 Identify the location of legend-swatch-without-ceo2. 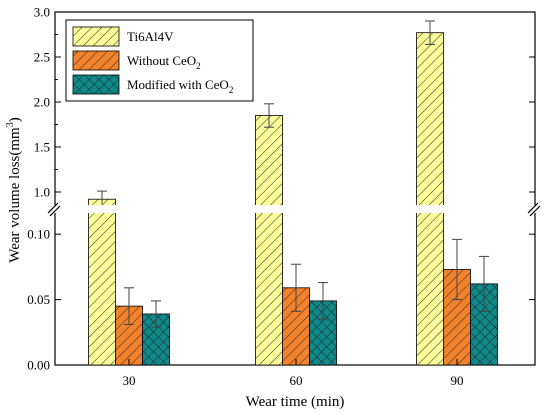
(96, 60).